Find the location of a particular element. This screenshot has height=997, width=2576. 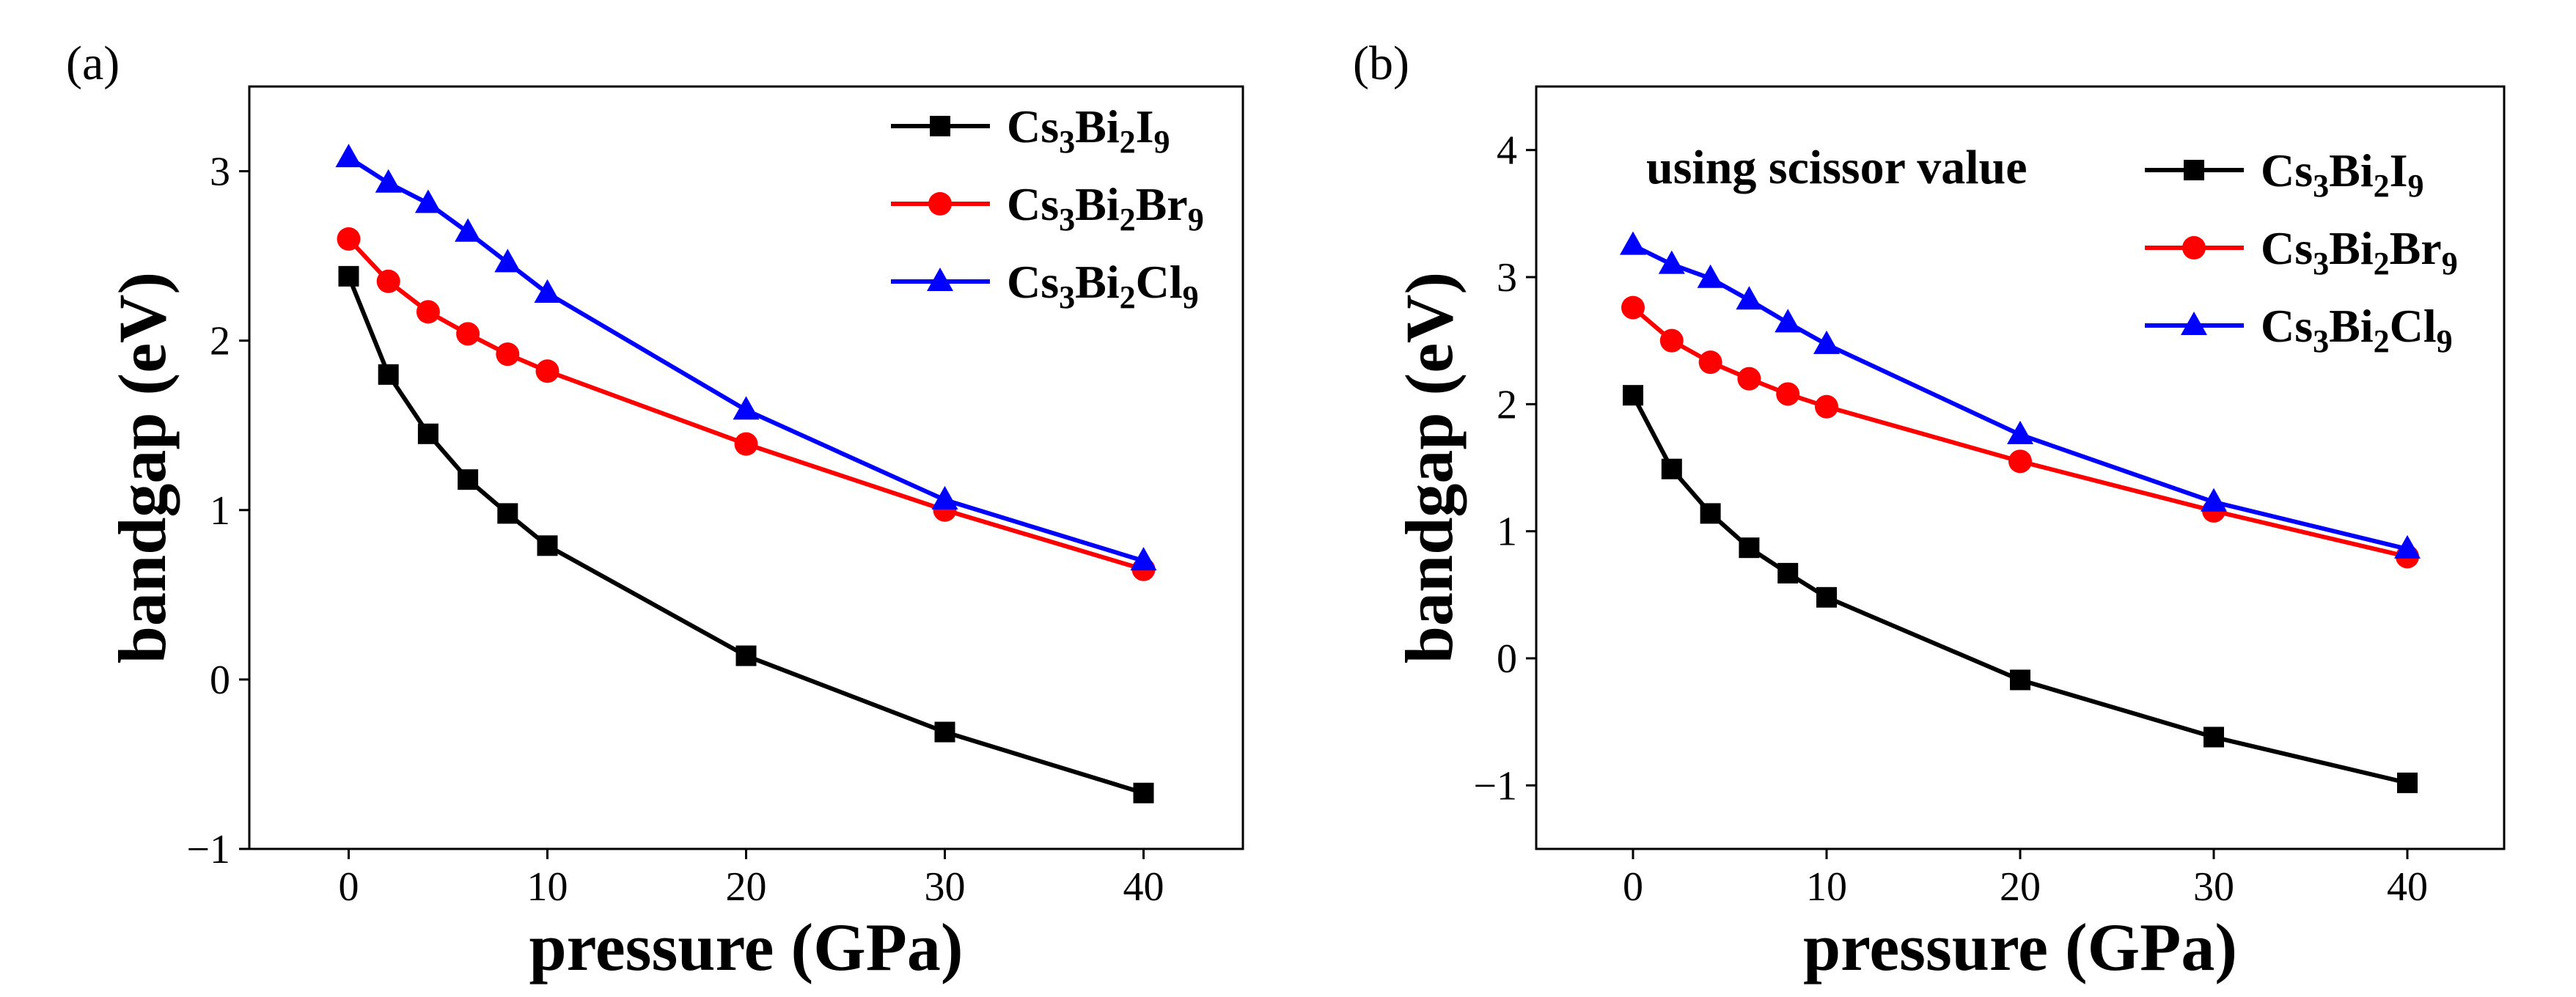

panel-label: (a) is located at coordinates (93, 63).